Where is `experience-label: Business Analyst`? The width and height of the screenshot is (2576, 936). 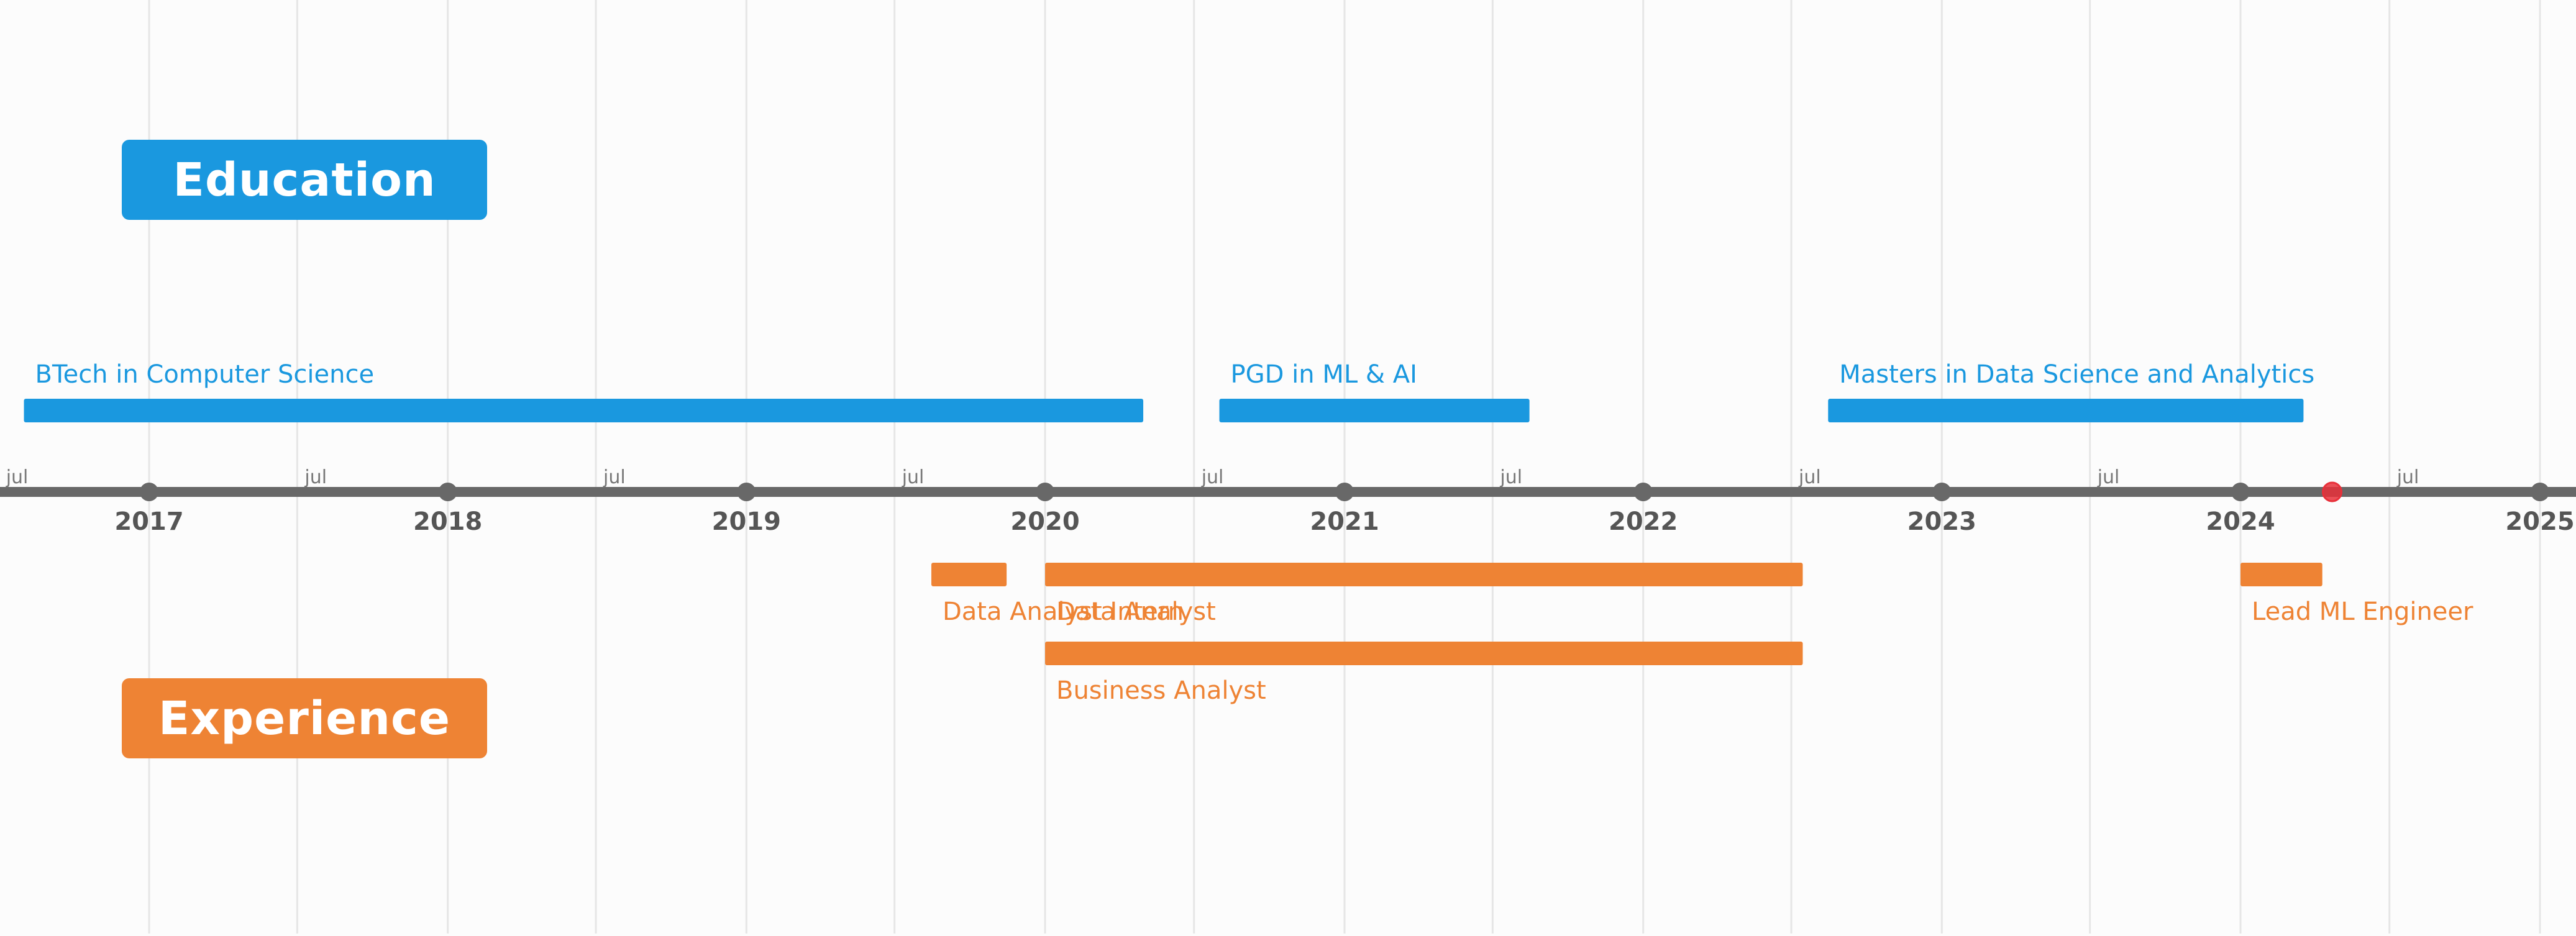
experience-label: Business Analyst is located at coordinates (1161, 690).